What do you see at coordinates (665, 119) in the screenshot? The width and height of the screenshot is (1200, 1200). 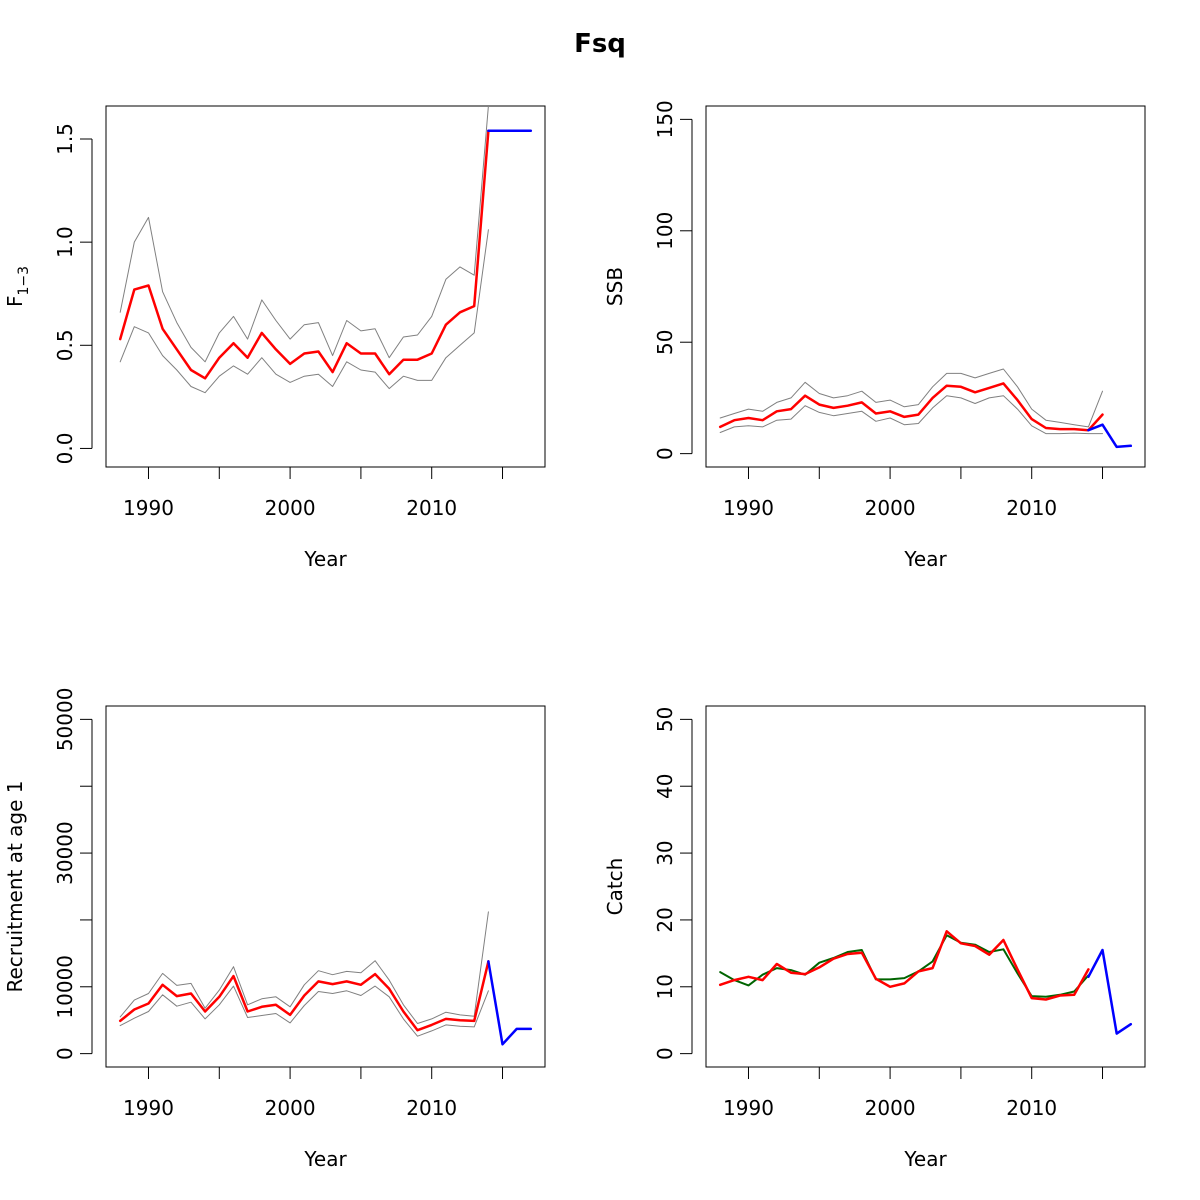 I see `y-tick-label: 150` at bounding box center [665, 119].